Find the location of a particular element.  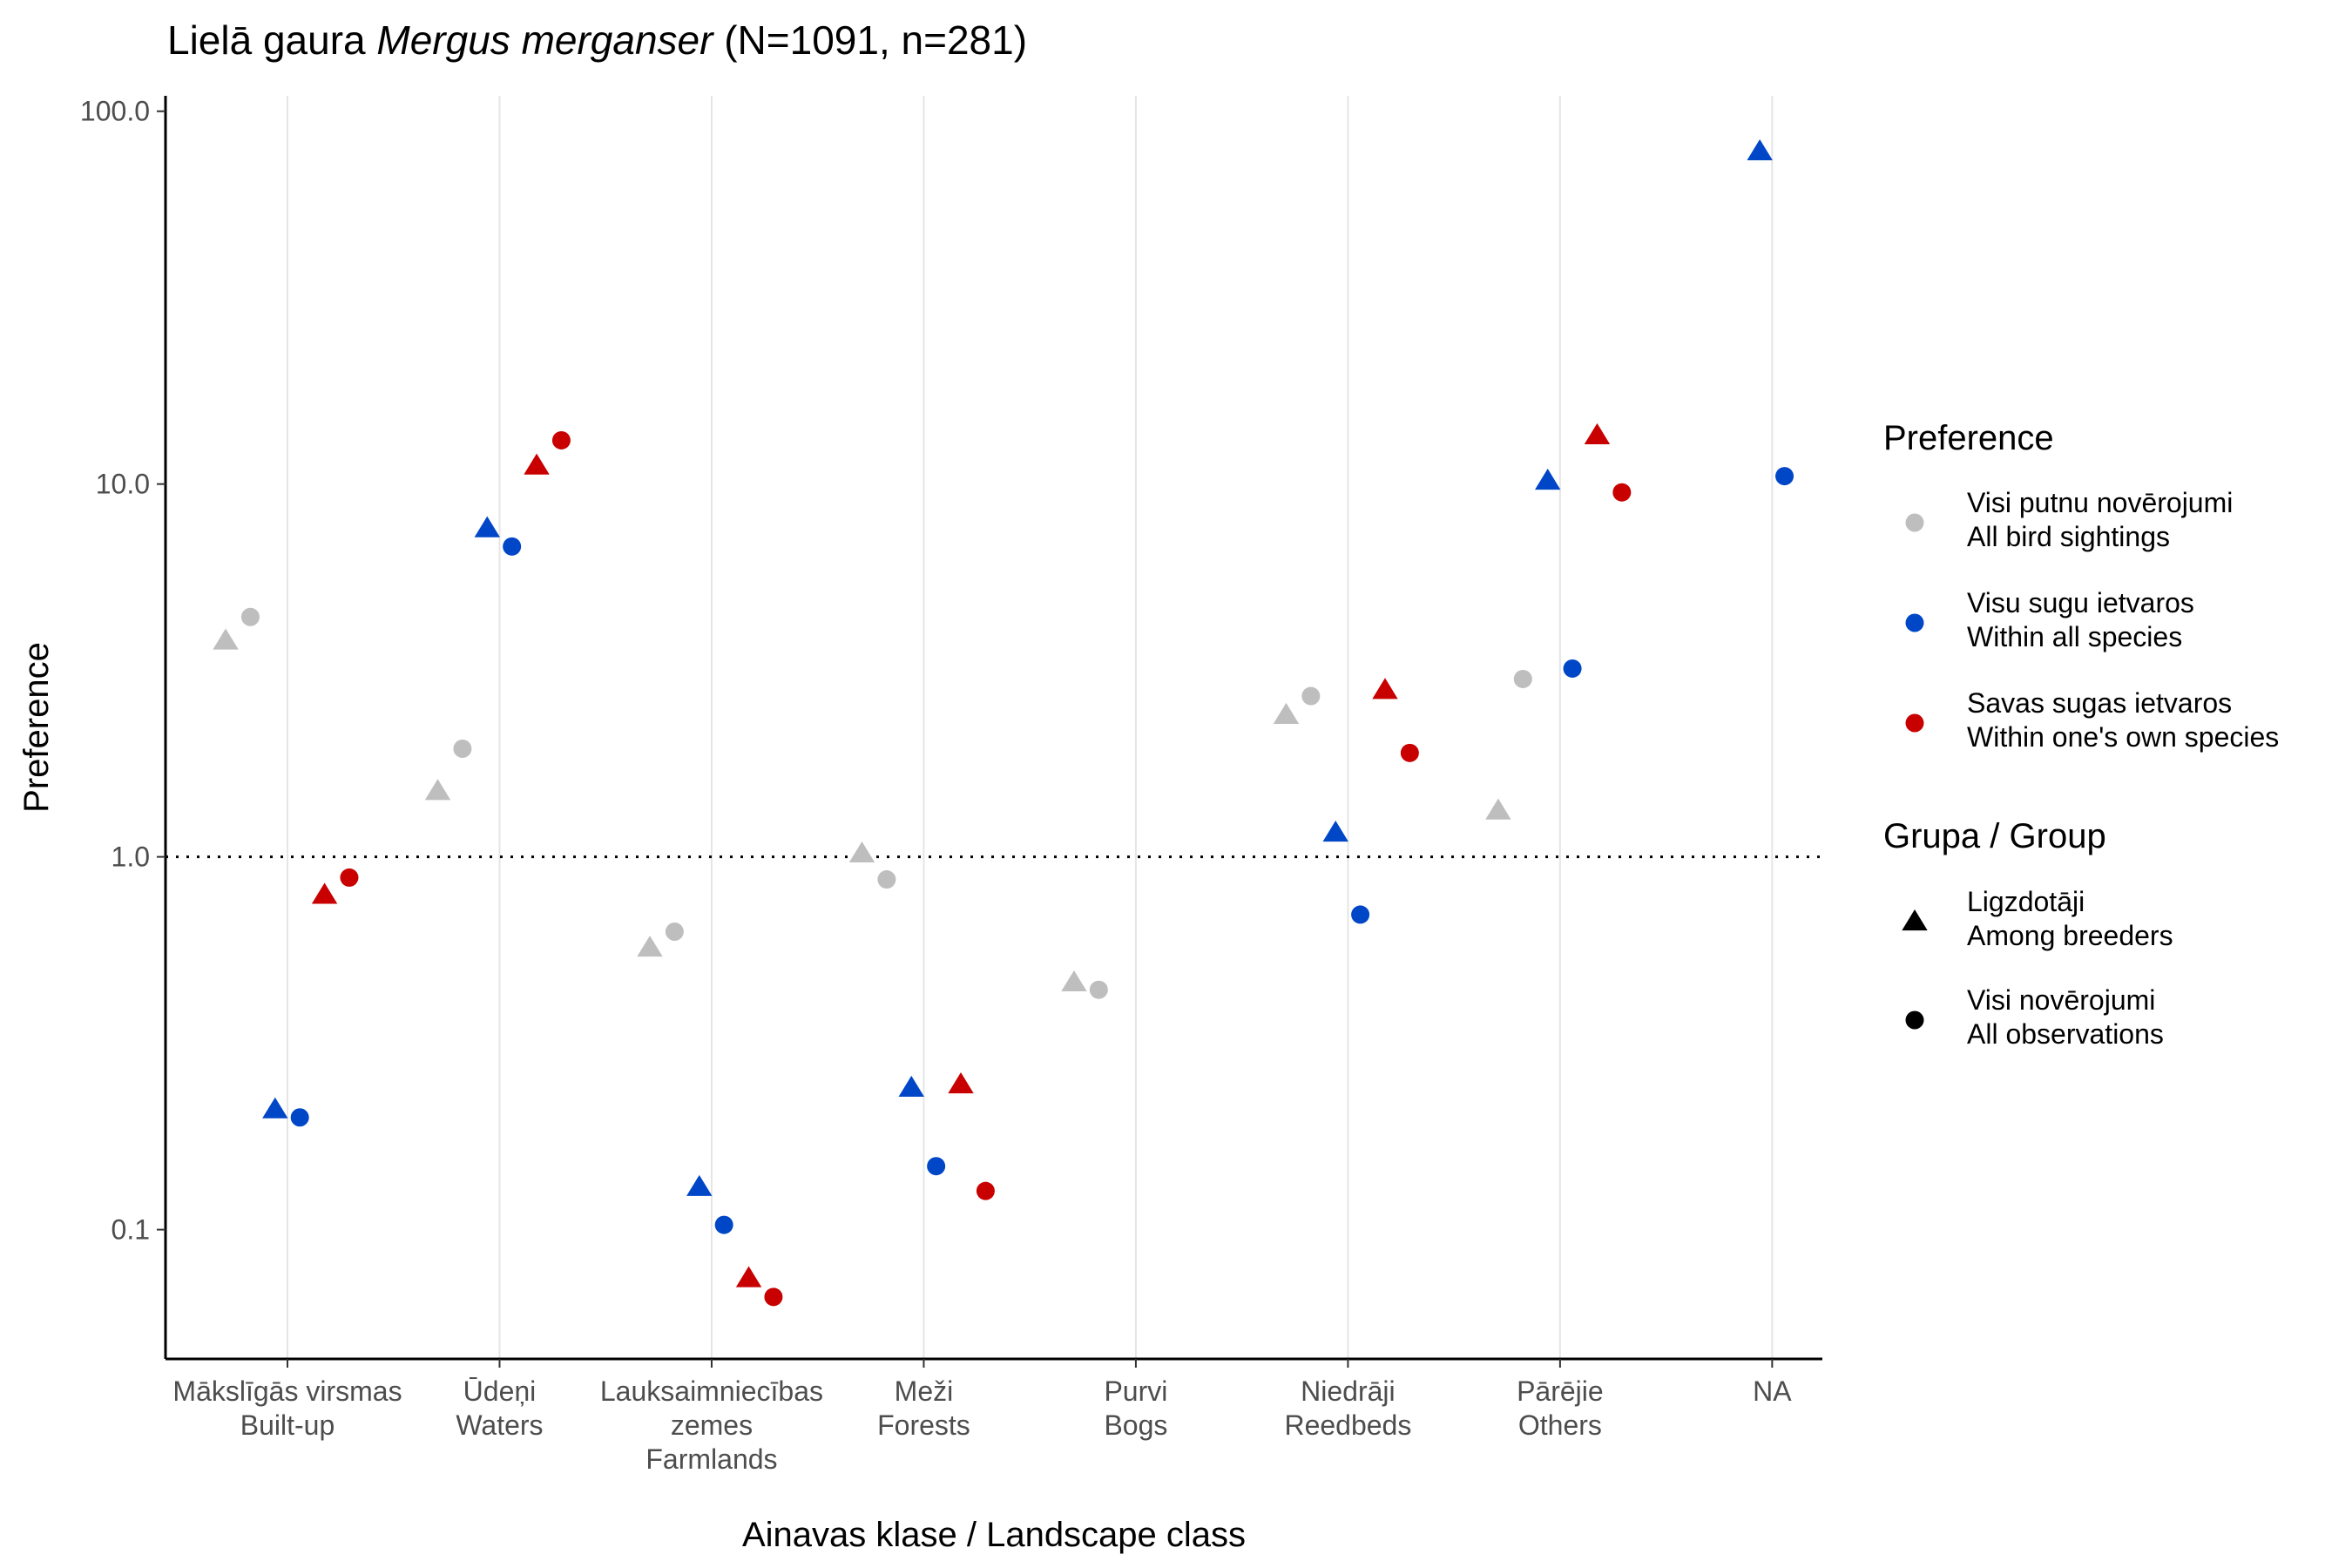

x-tick-label-line: Waters is located at coordinates (500, 1425).